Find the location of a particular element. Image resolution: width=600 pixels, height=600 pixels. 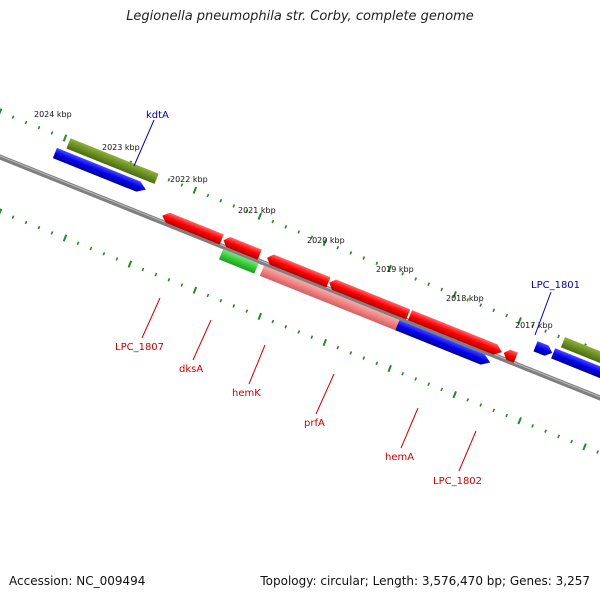

gene-dksA is located at coordinates (241, 247).